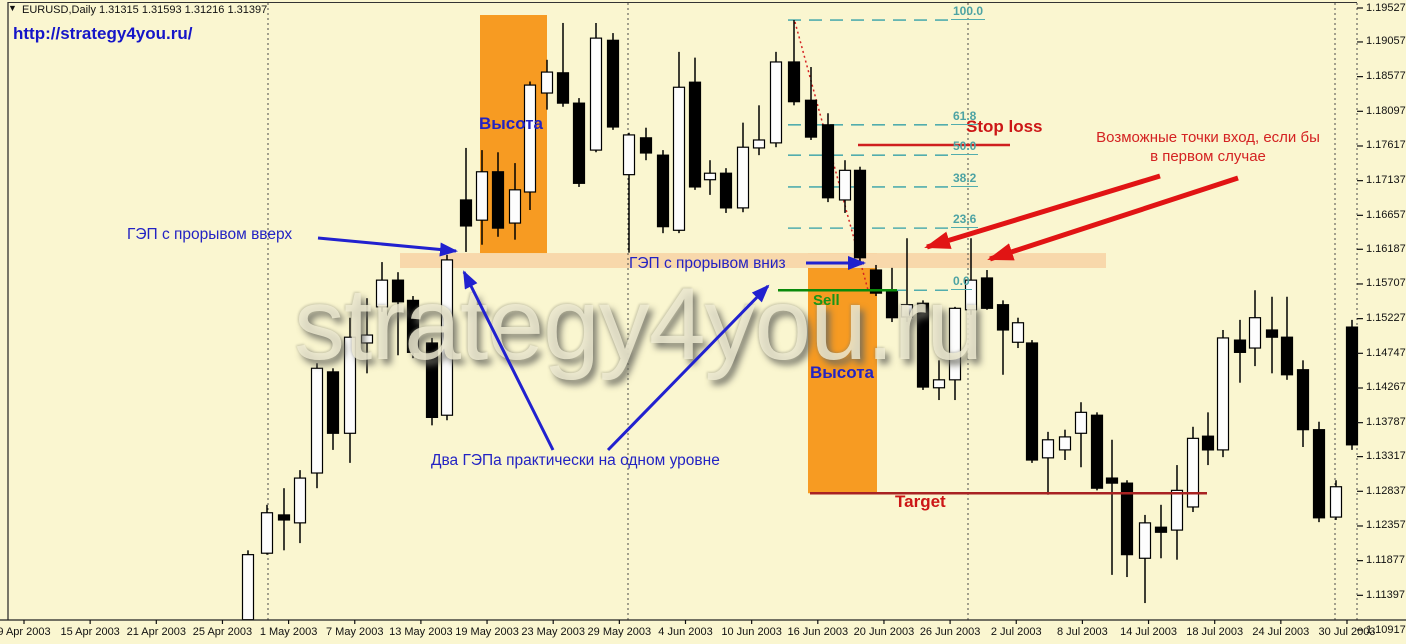  I want to click on price-axis-label: 1.17137, so click(1386, 180).